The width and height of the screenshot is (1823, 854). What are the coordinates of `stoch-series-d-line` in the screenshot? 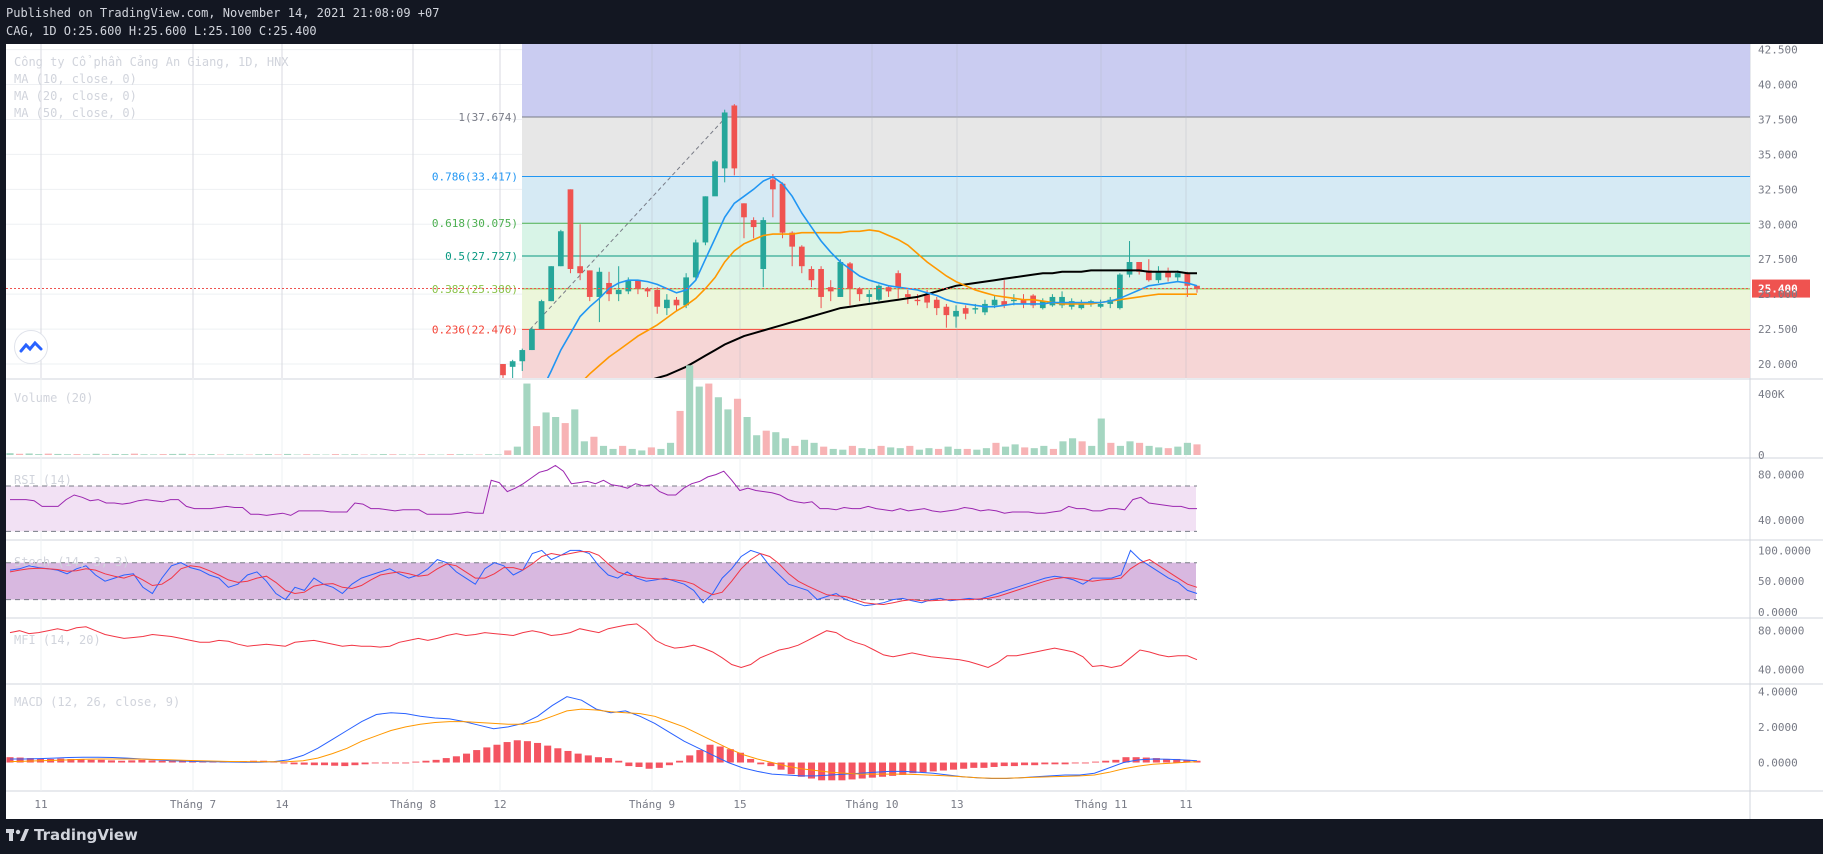 It's located at (603, 578).